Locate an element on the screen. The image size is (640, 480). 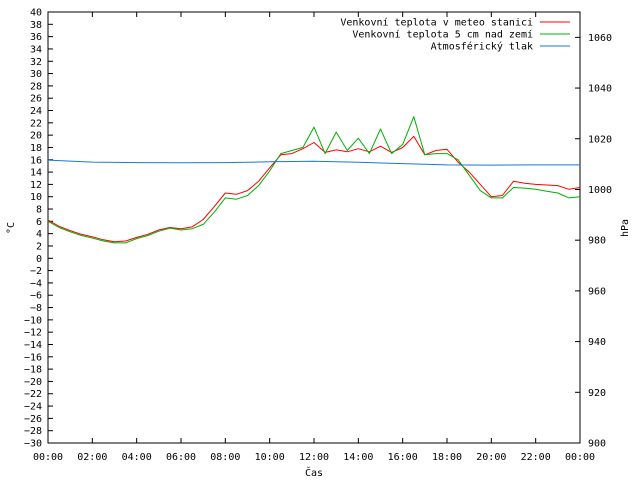
y-tick-label: −2 is located at coordinates (36, 271).